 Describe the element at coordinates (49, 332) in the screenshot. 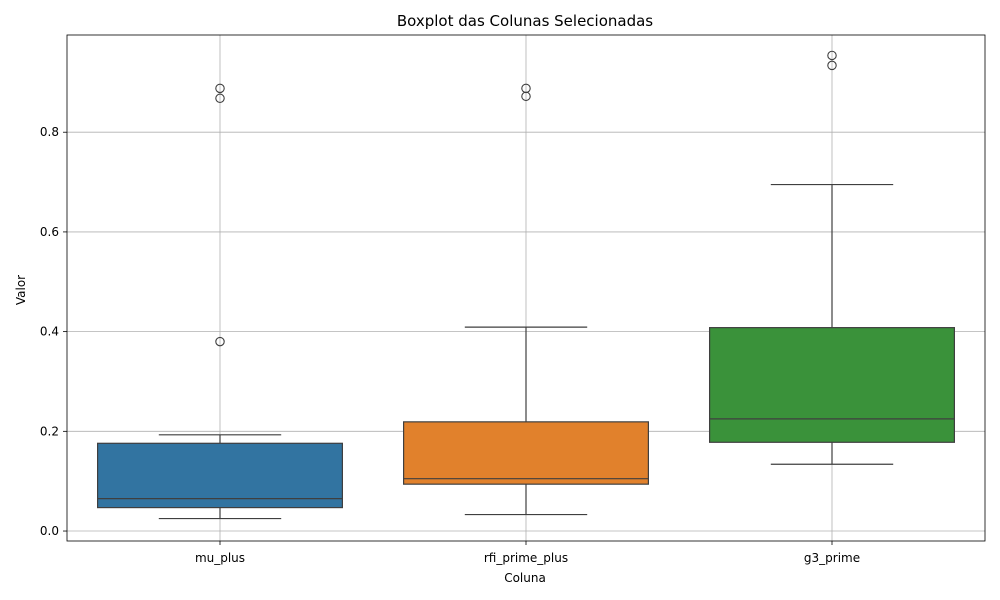

I see `y-tick-label: 0.4` at that location.